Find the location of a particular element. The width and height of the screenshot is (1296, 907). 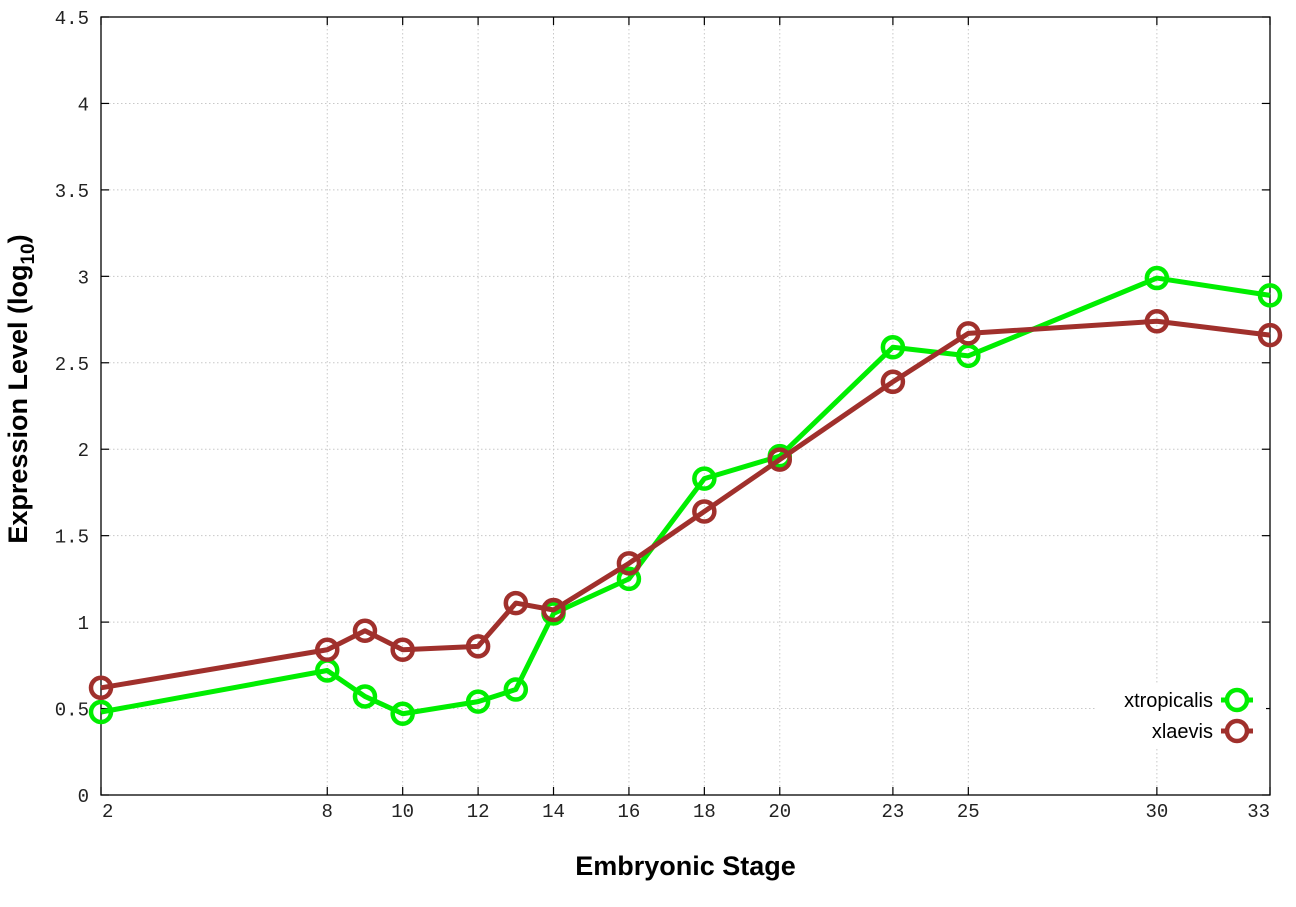

legend-marker-xlaevis is located at coordinates (1237, 731).